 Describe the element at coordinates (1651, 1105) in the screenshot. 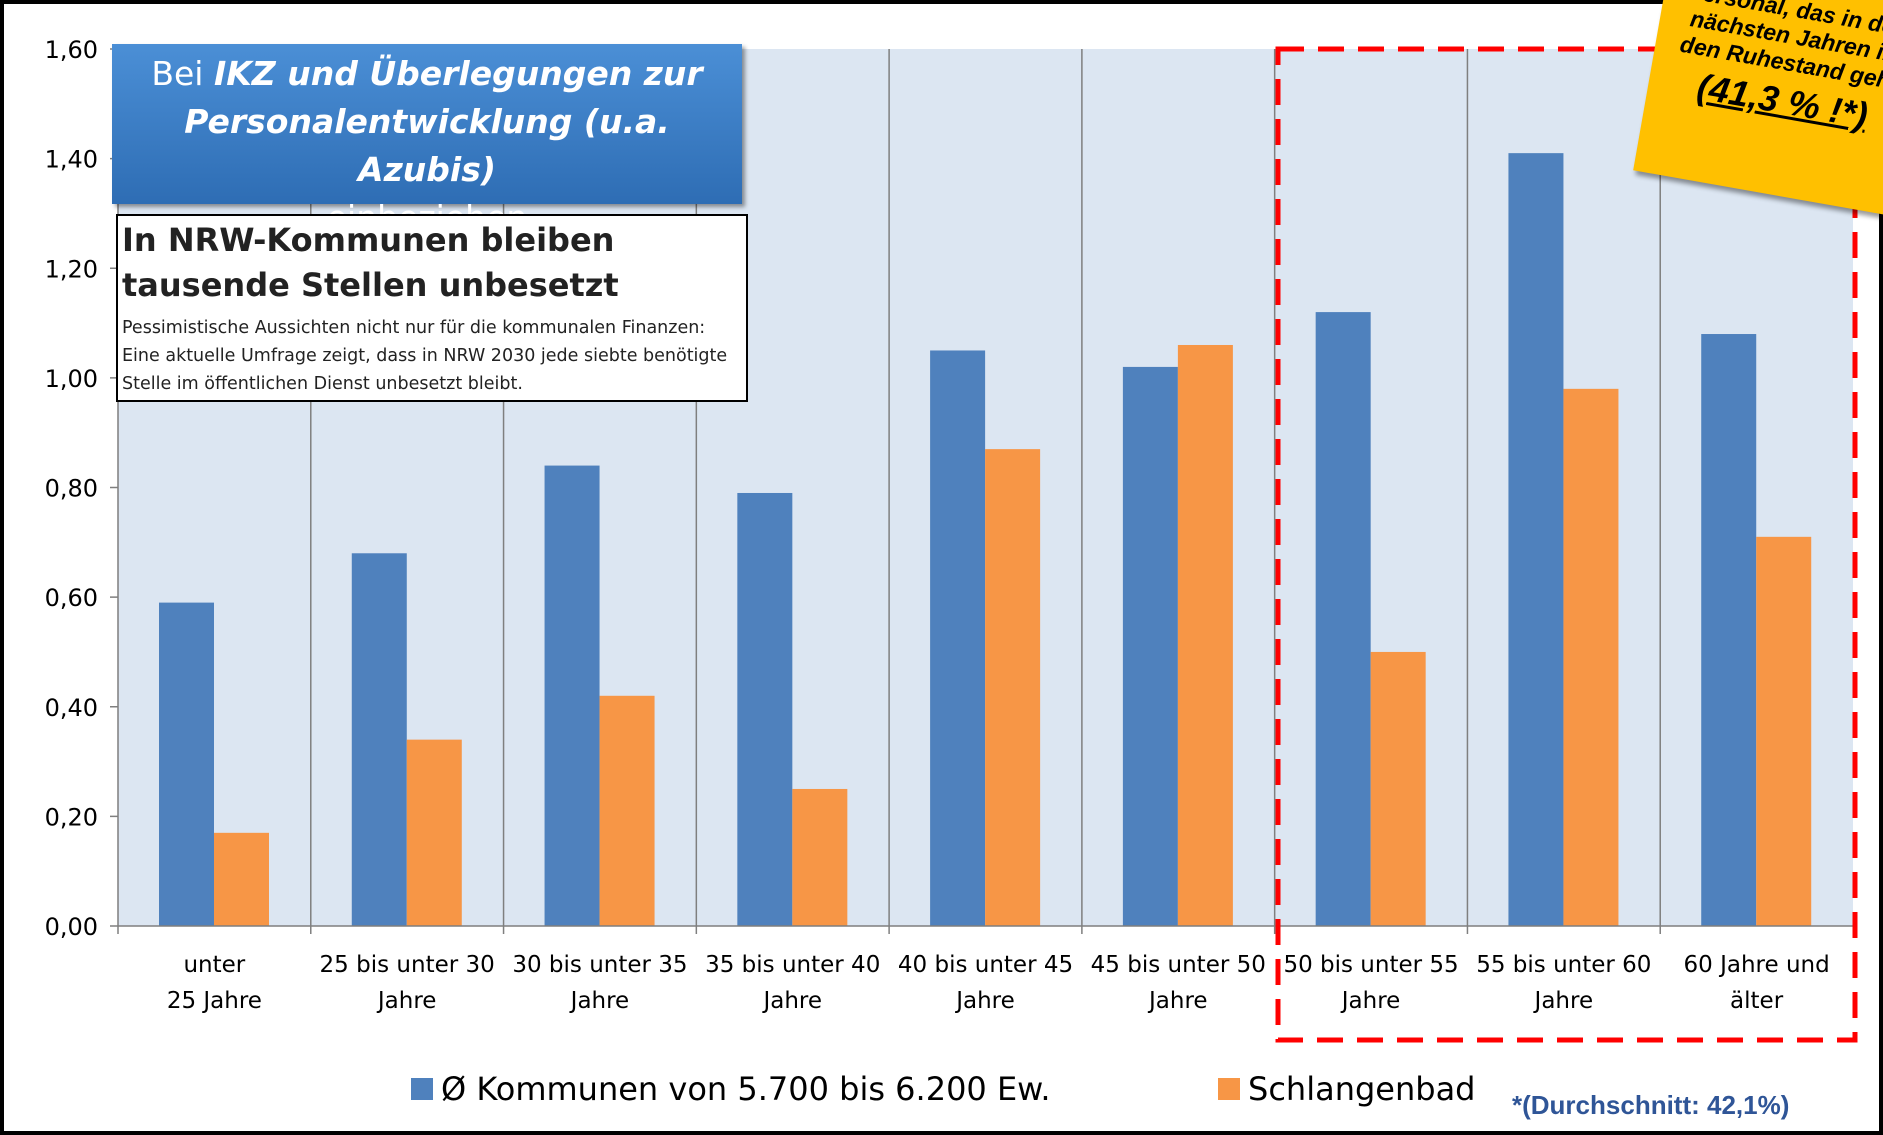

I see `footnote: *(Durchschnitt: 42,1%)` at that location.